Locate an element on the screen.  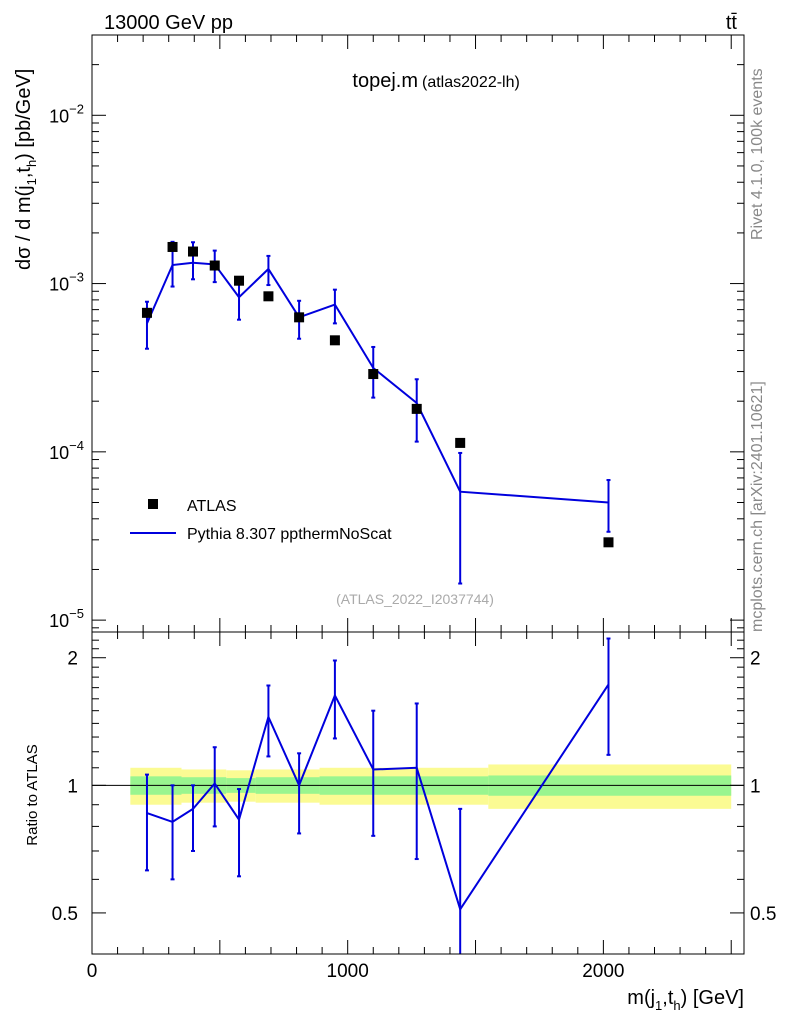
x-tick-label: 0 is located at coordinates (92, 971).